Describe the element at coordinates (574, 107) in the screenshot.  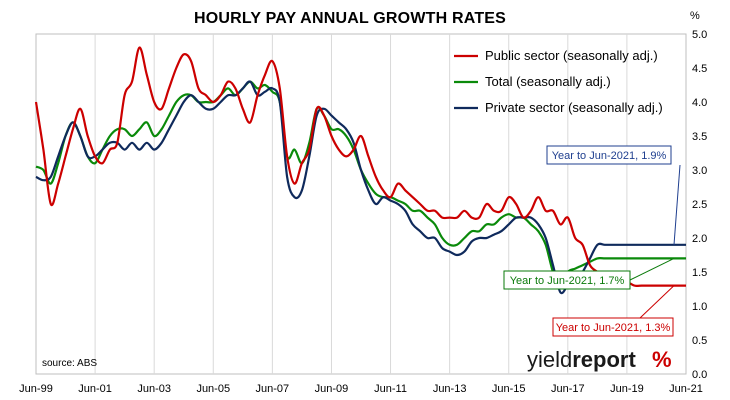
I see `legend-label-private: Private sector (seasonally adj.)` at that location.